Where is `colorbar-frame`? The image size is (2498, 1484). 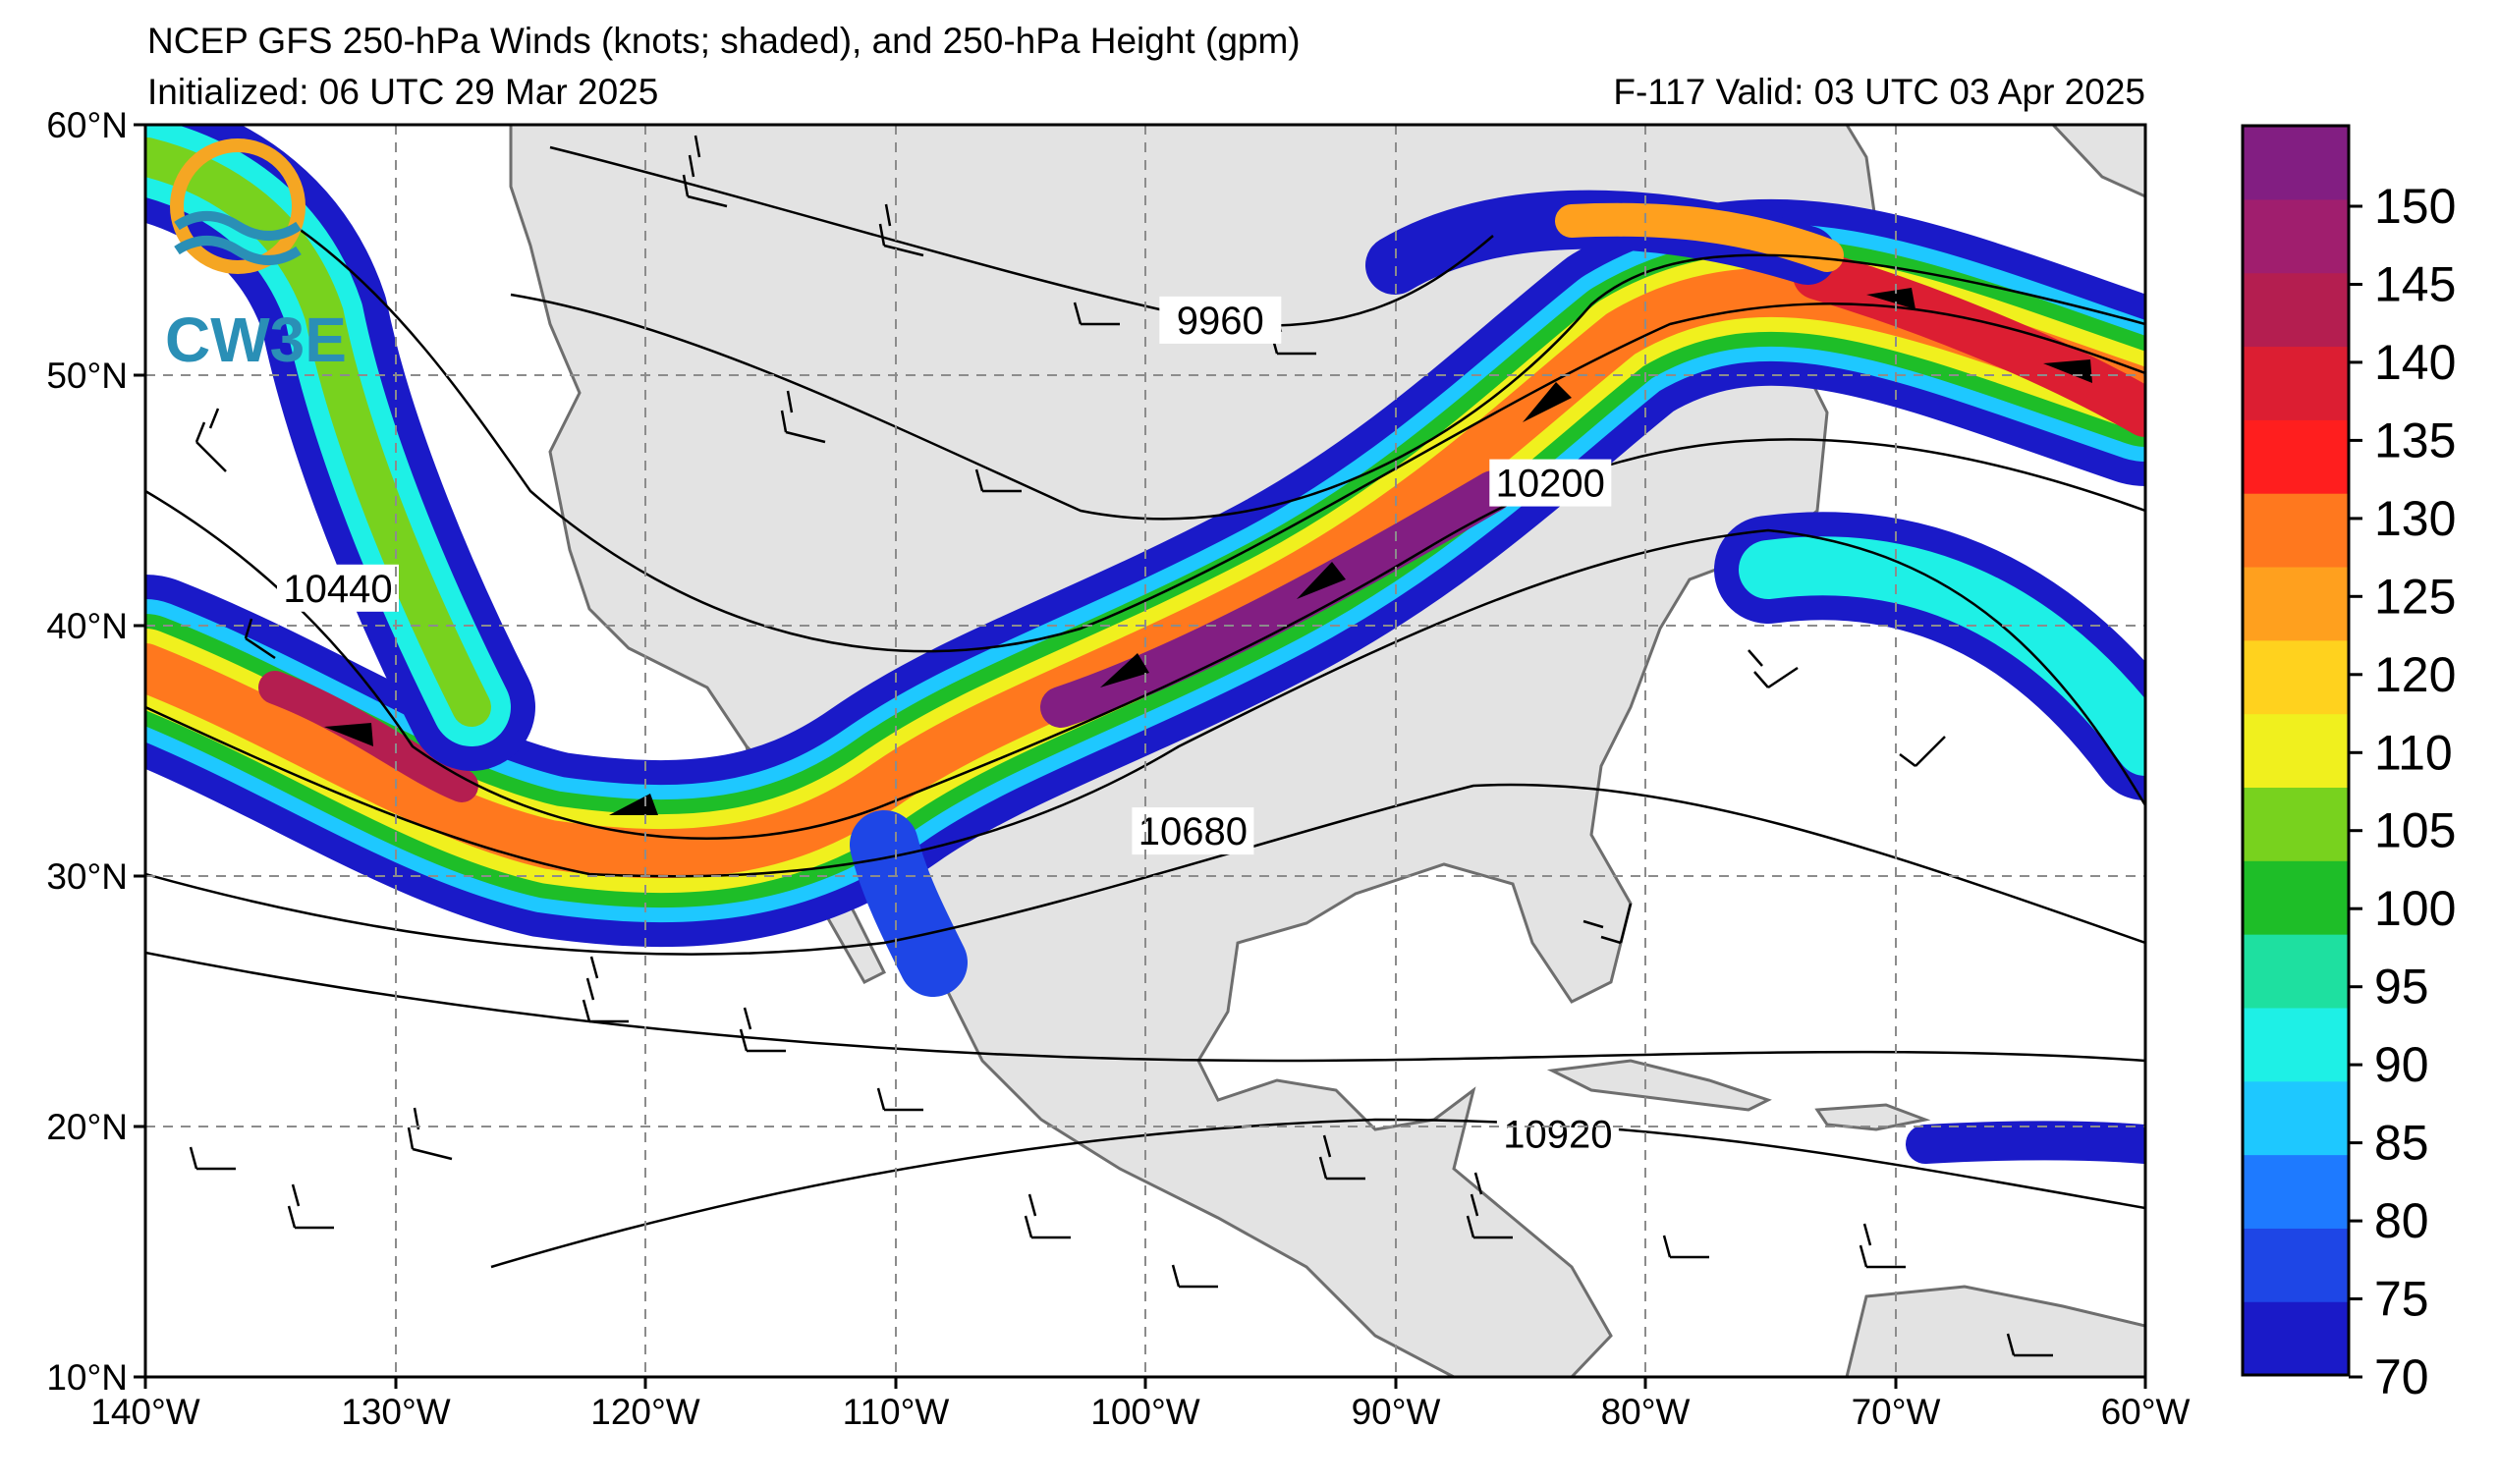 colorbar-frame is located at coordinates (2296, 750).